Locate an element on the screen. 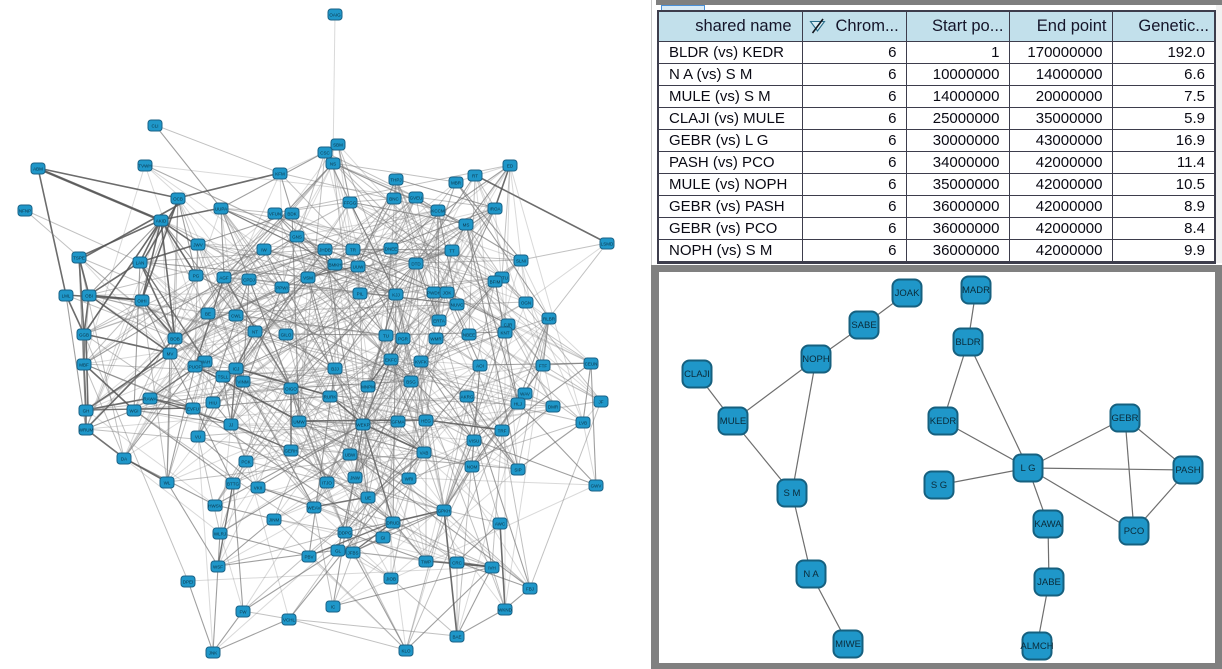 This screenshot has height=669, width=1222. svg-text: HEG is located at coordinates (426, 420).